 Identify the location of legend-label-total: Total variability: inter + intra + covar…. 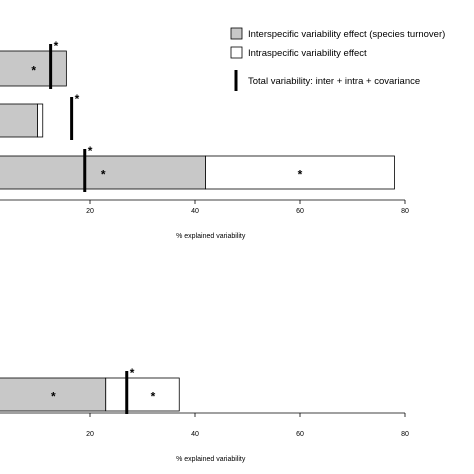
(334, 81).